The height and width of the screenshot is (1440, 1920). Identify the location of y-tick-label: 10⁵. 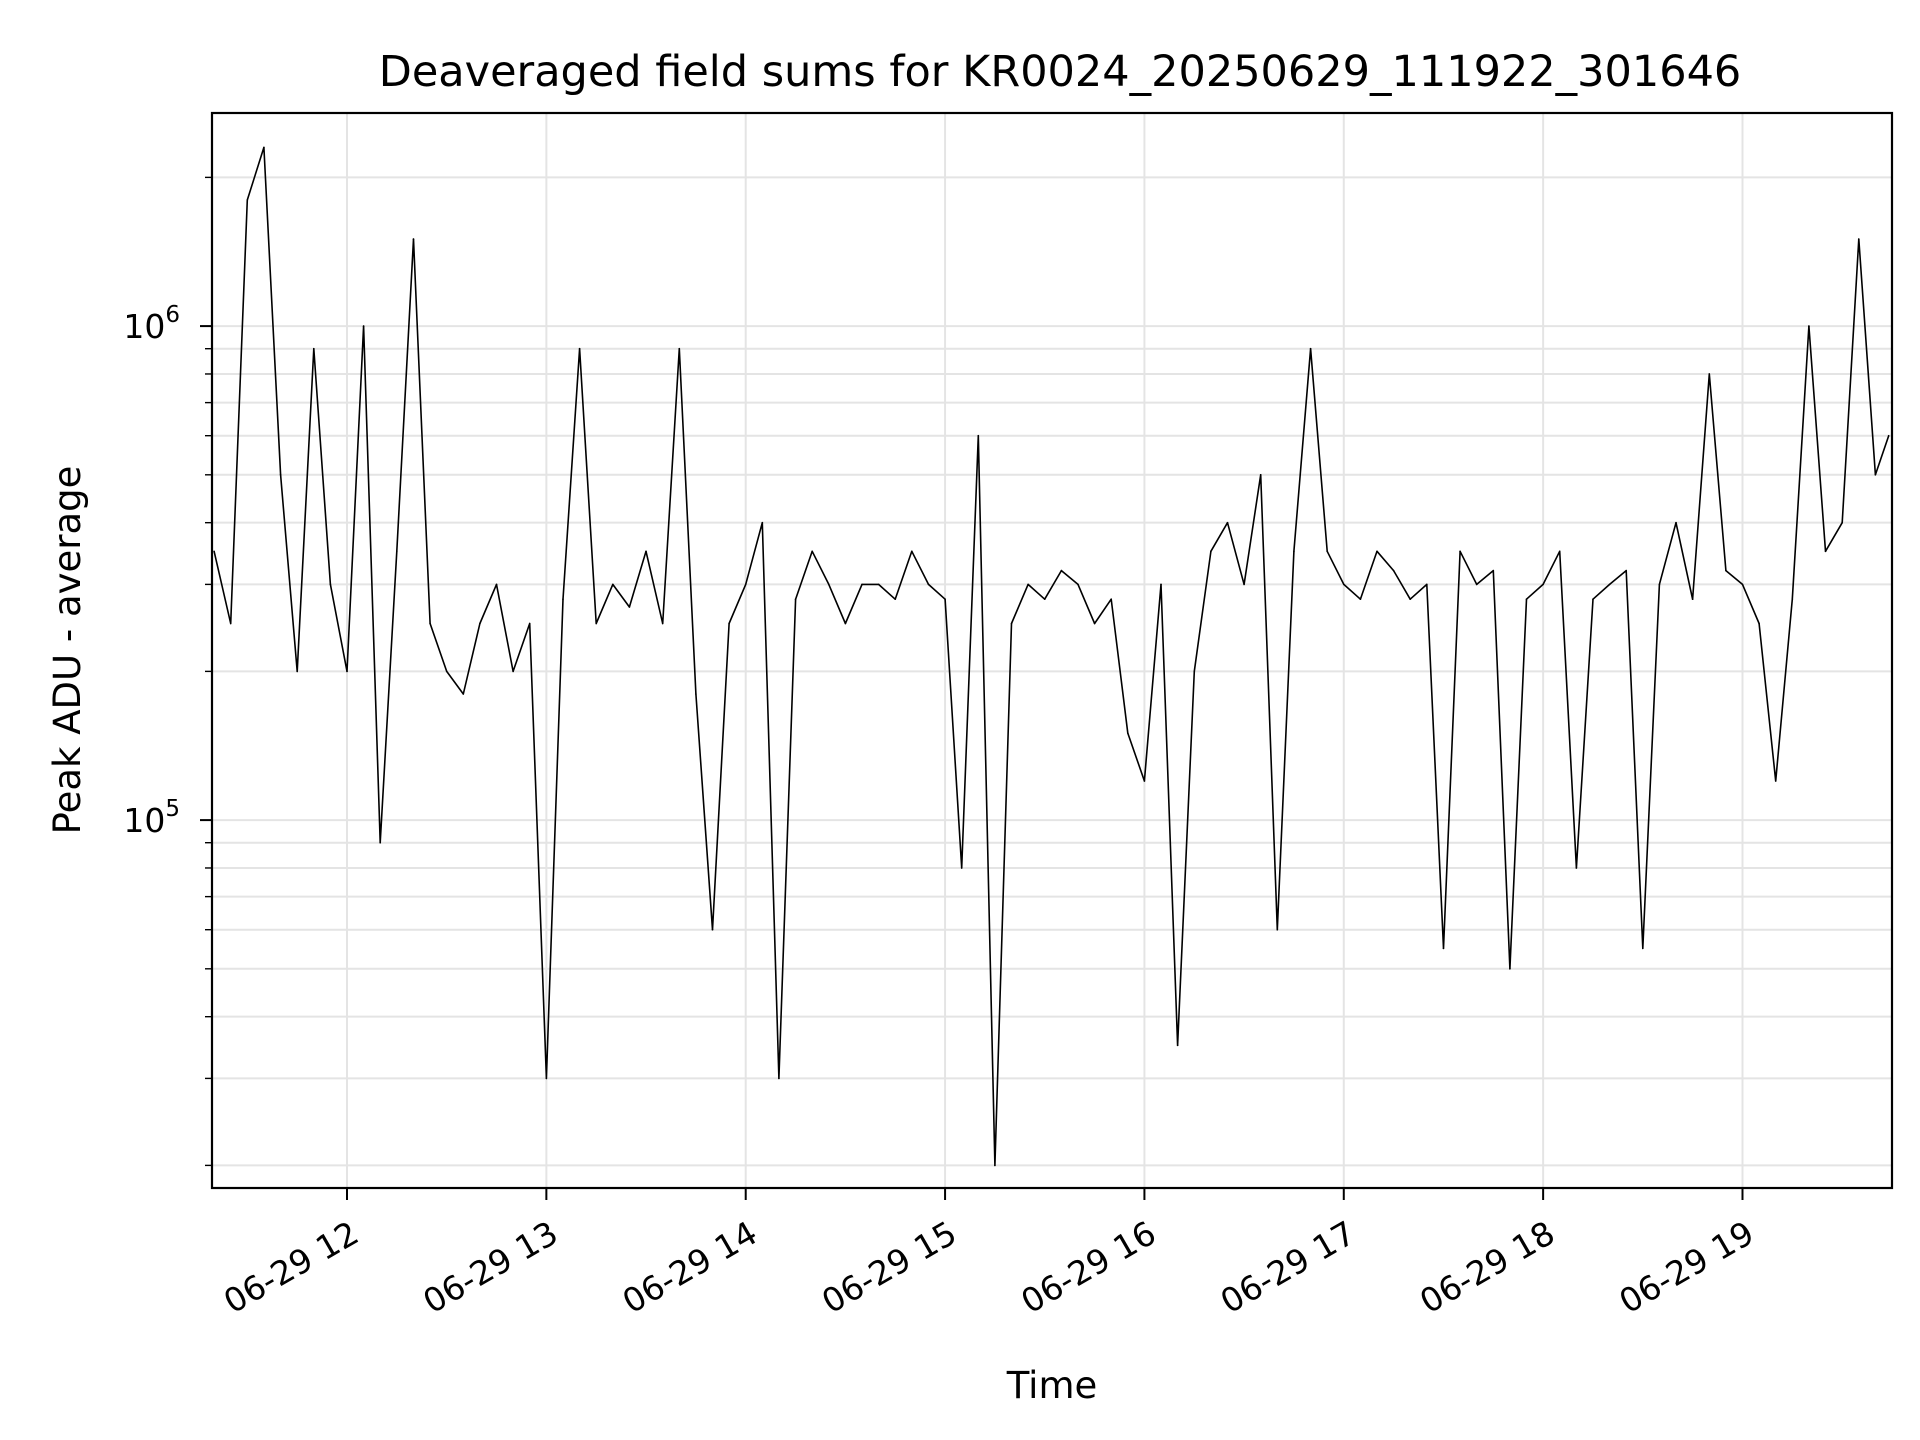
(151, 818).